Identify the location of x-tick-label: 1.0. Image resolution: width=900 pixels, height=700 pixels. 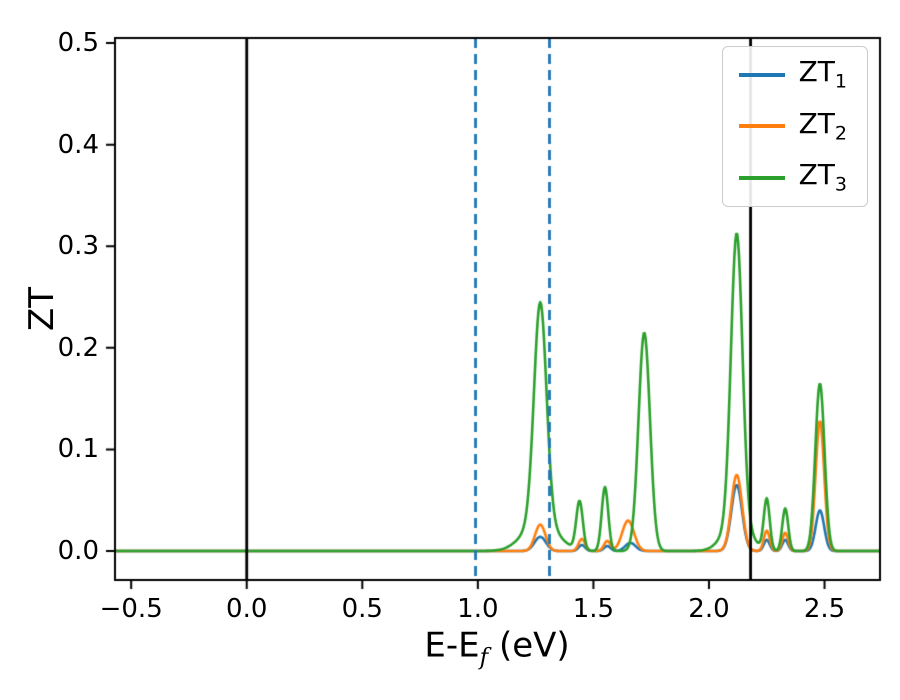
(478, 609).